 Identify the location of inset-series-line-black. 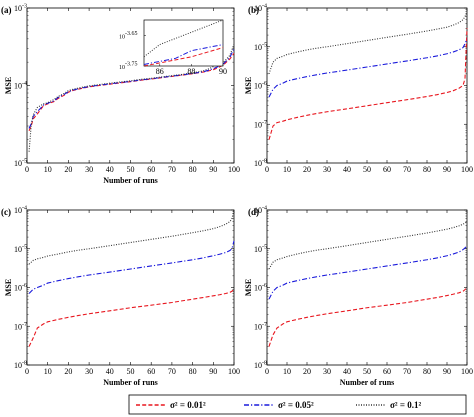
(183, 38).